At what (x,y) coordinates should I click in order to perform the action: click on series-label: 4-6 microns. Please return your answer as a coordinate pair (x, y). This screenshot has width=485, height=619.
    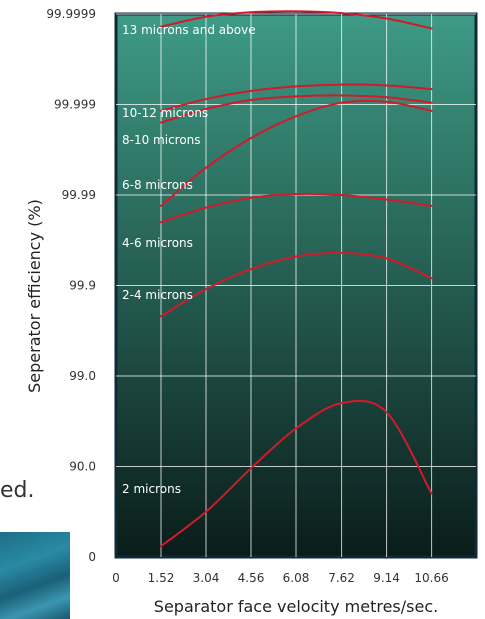
    Looking at the image, I should click on (157, 243).